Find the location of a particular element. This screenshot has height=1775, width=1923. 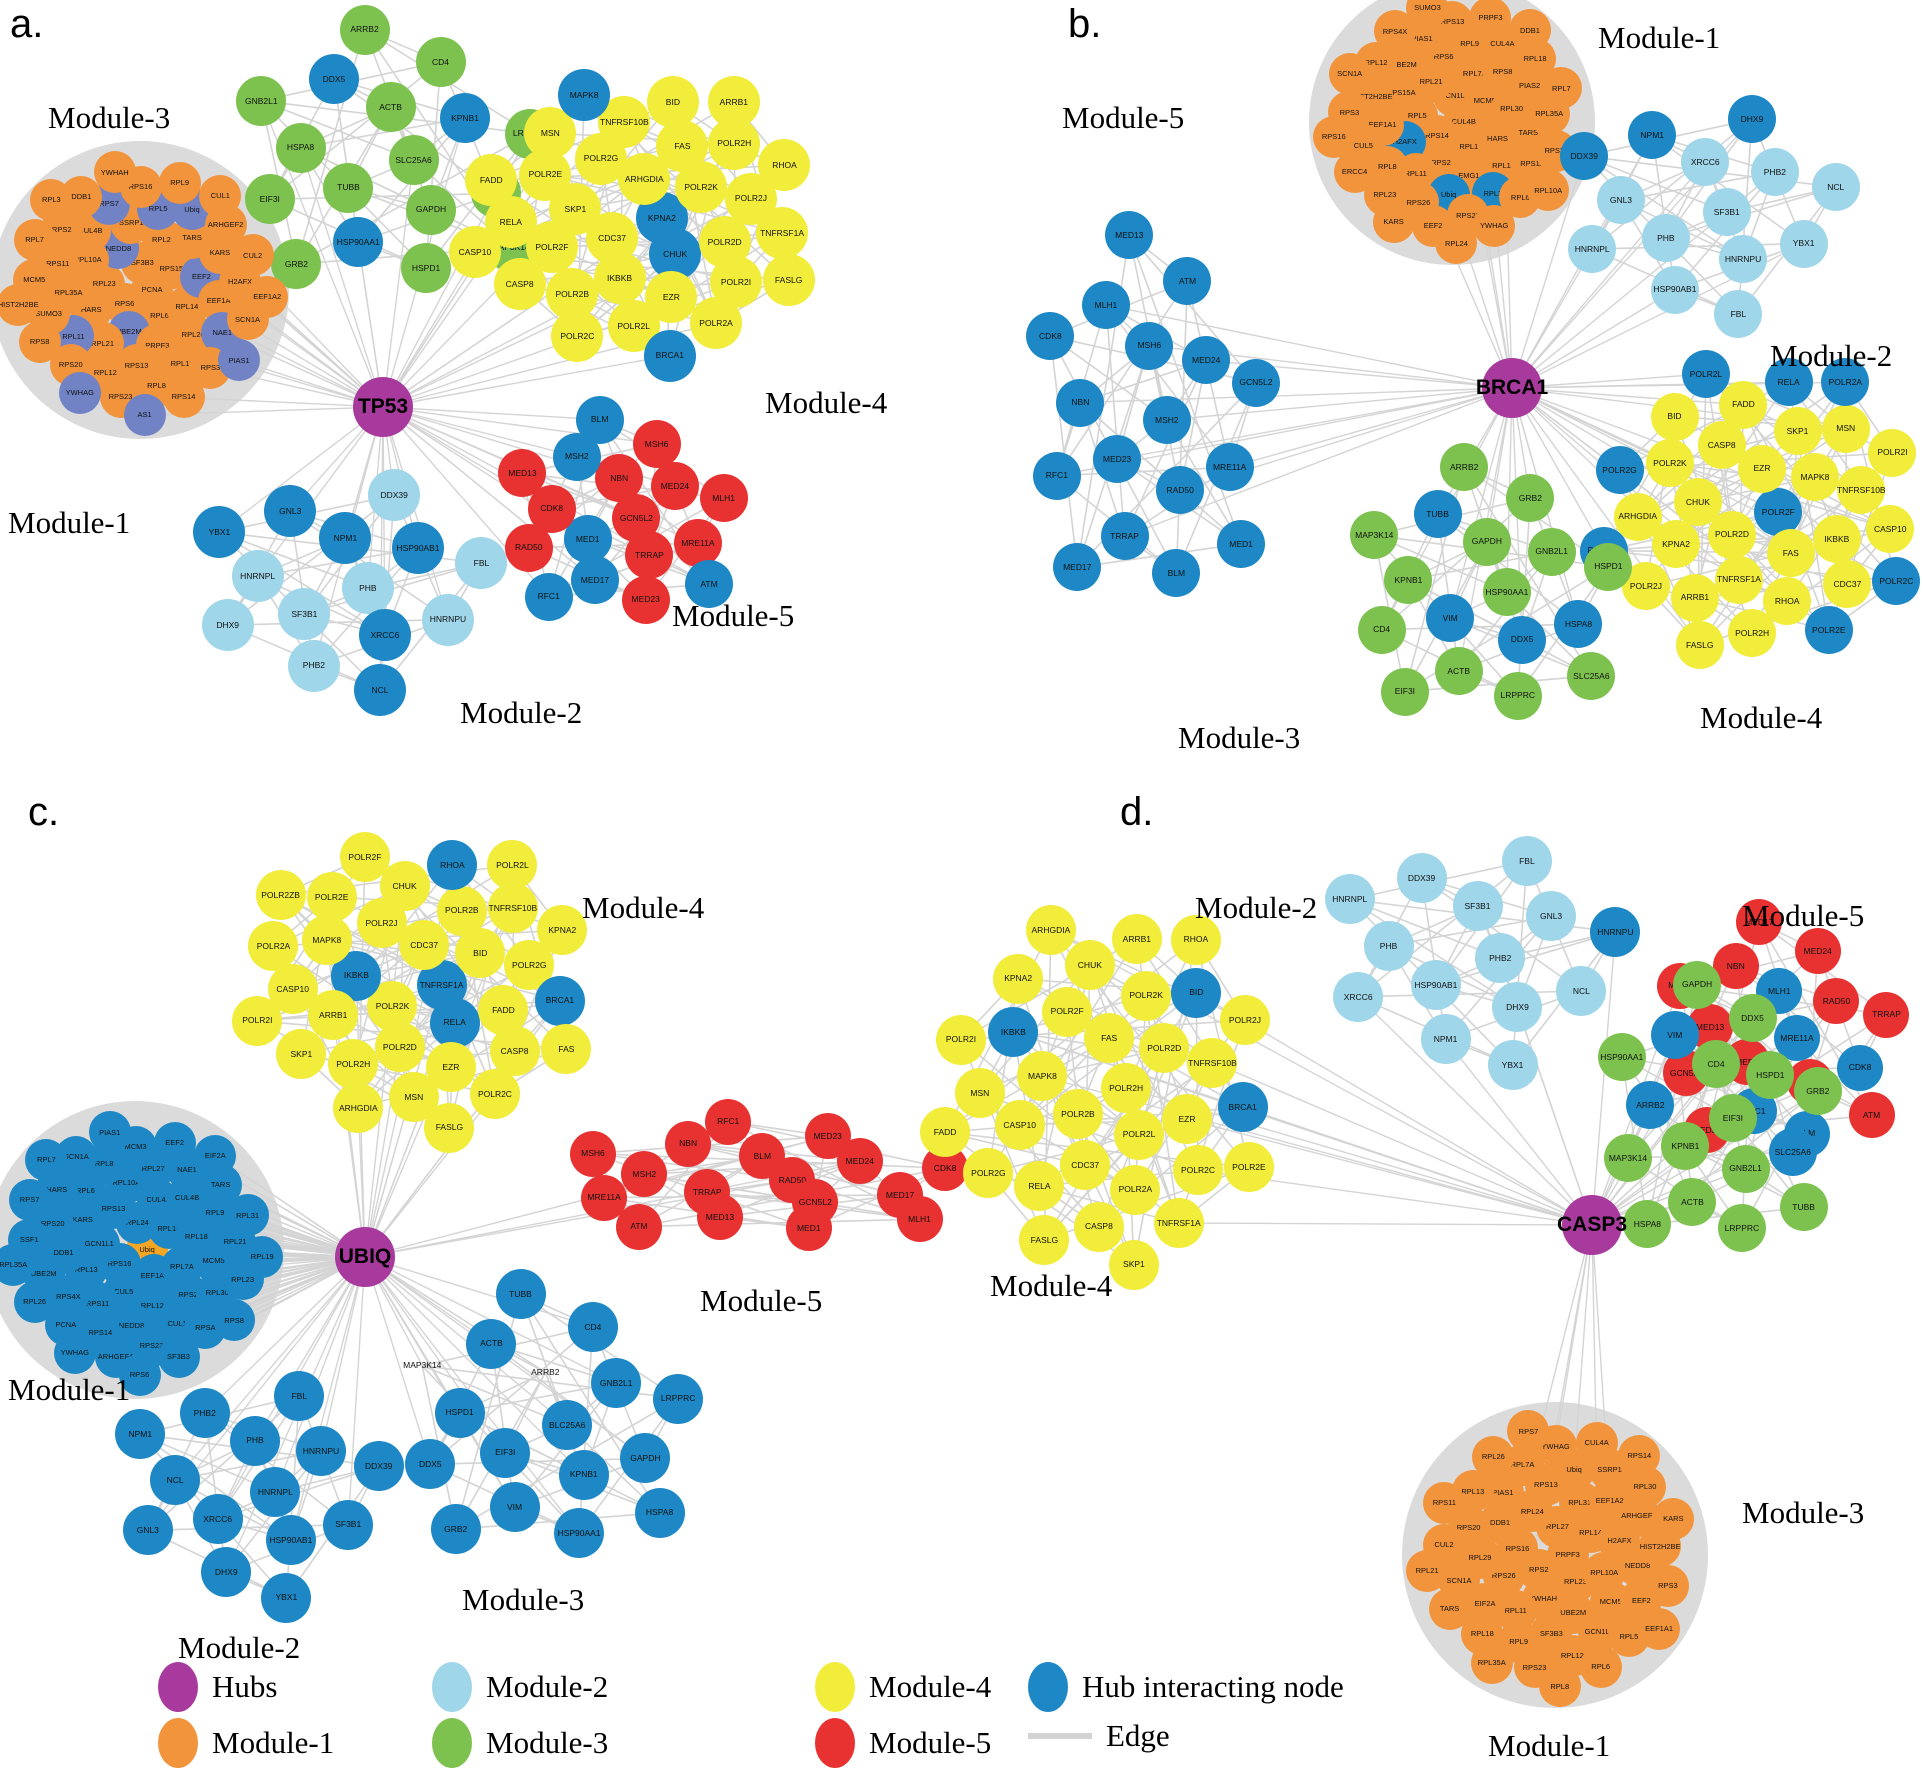

node-GAPDH: GAPDH is located at coordinates (1486, 541).